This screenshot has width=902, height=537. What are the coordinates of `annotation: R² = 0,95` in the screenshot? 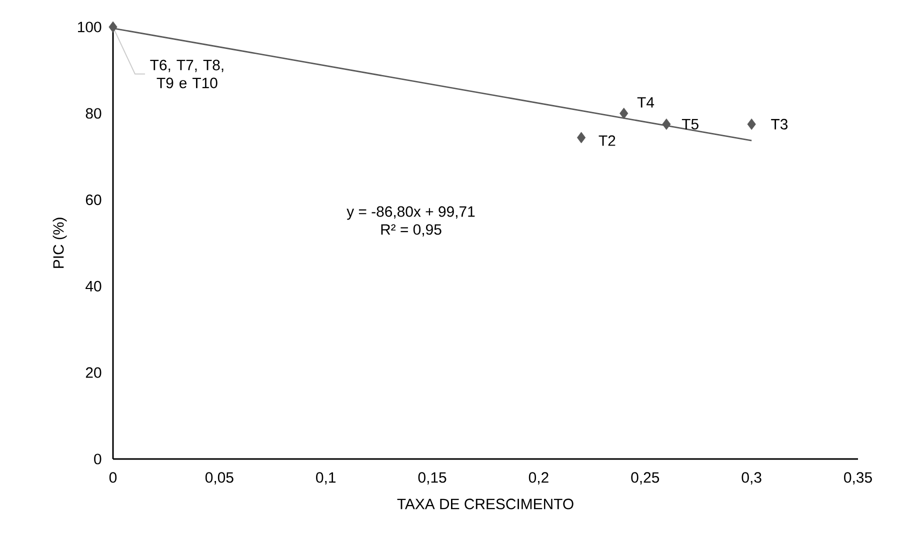 It's located at (411, 230).